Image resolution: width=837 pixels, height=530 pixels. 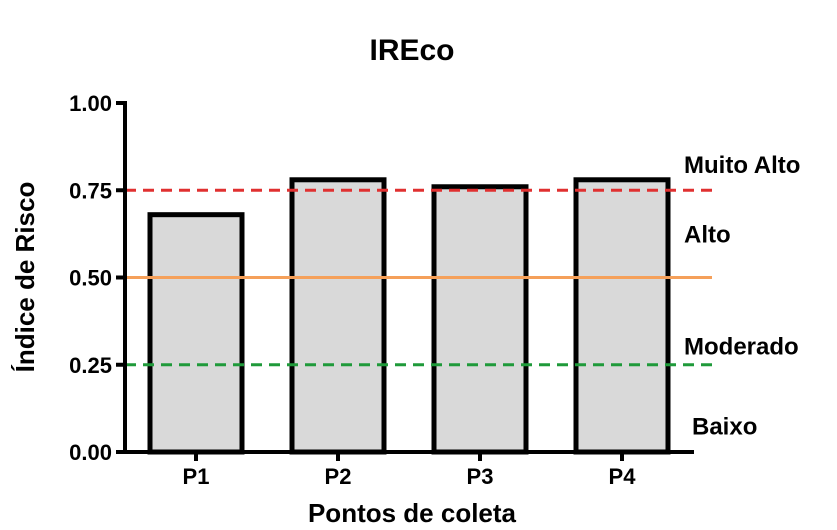 What do you see at coordinates (25, 277) in the screenshot?
I see `y-axis-label: Índice de Risco` at bounding box center [25, 277].